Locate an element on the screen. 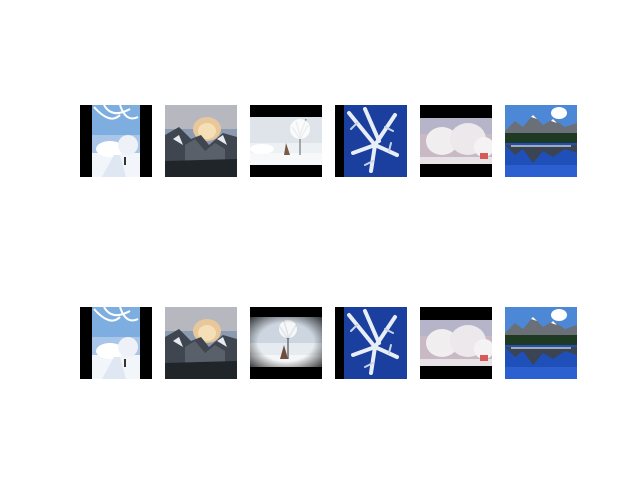 This screenshot has width=640, height=480. thumbnail-frosted-tree-field is located at coordinates (286, 141).